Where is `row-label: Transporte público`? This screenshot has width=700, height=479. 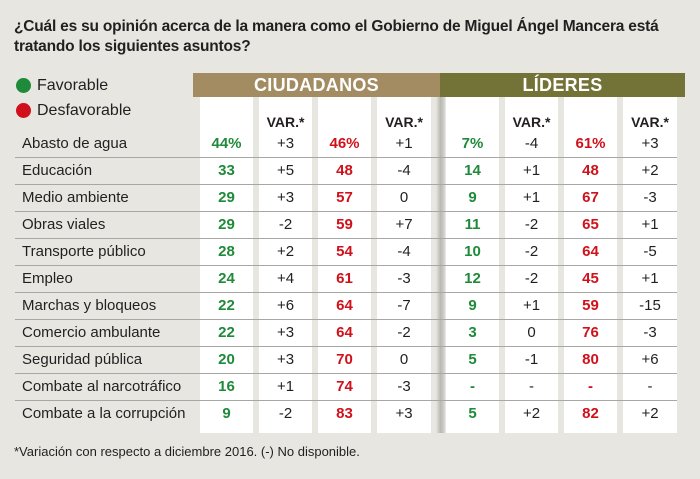 row-label: Transporte público is located at coordinates (84, 251).